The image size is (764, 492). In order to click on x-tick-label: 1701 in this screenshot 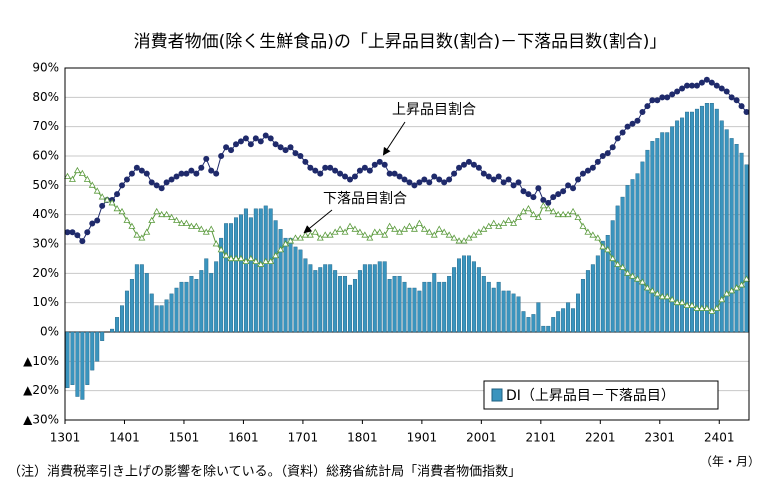, I will do `click(303, 438)`.